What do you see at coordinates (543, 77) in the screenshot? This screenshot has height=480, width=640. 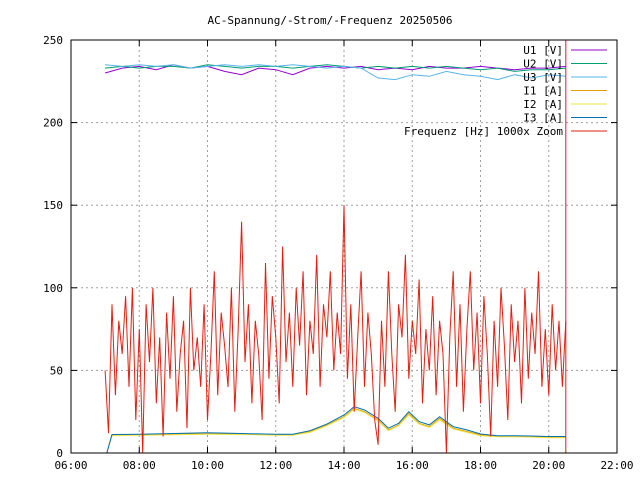 I see `legend-label: U3 [V]` at bounding box center [543, 77].